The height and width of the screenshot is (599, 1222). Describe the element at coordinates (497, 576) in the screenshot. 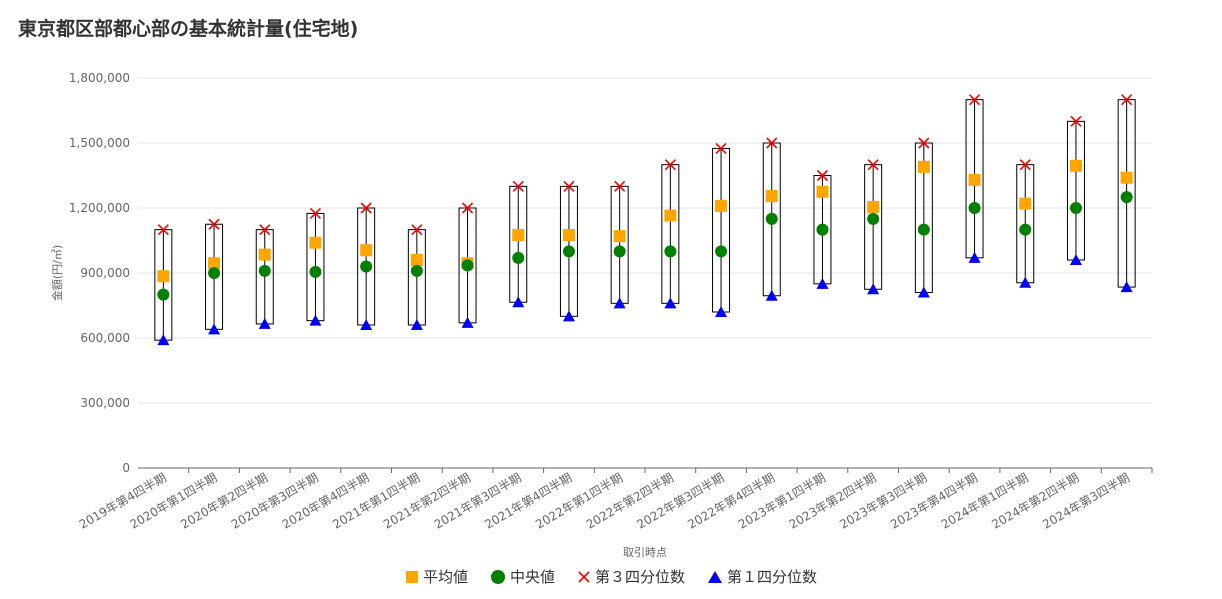

I see `circle-marker-icon` at that location.